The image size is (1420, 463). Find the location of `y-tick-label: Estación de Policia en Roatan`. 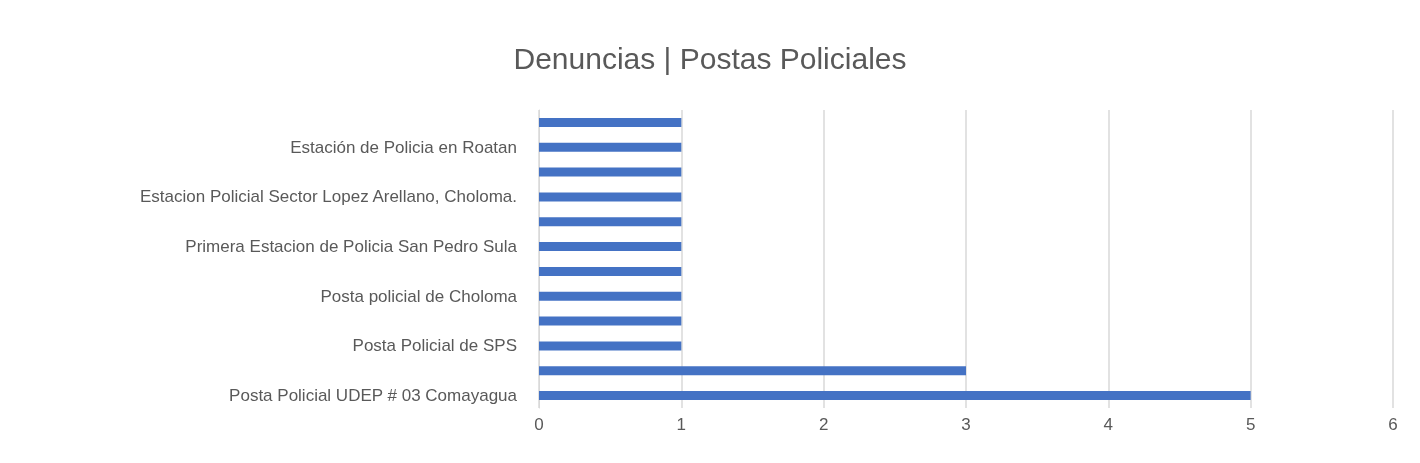

y-tick-label: Estación de Policia en Roatan is located at coordinates (403, 147).